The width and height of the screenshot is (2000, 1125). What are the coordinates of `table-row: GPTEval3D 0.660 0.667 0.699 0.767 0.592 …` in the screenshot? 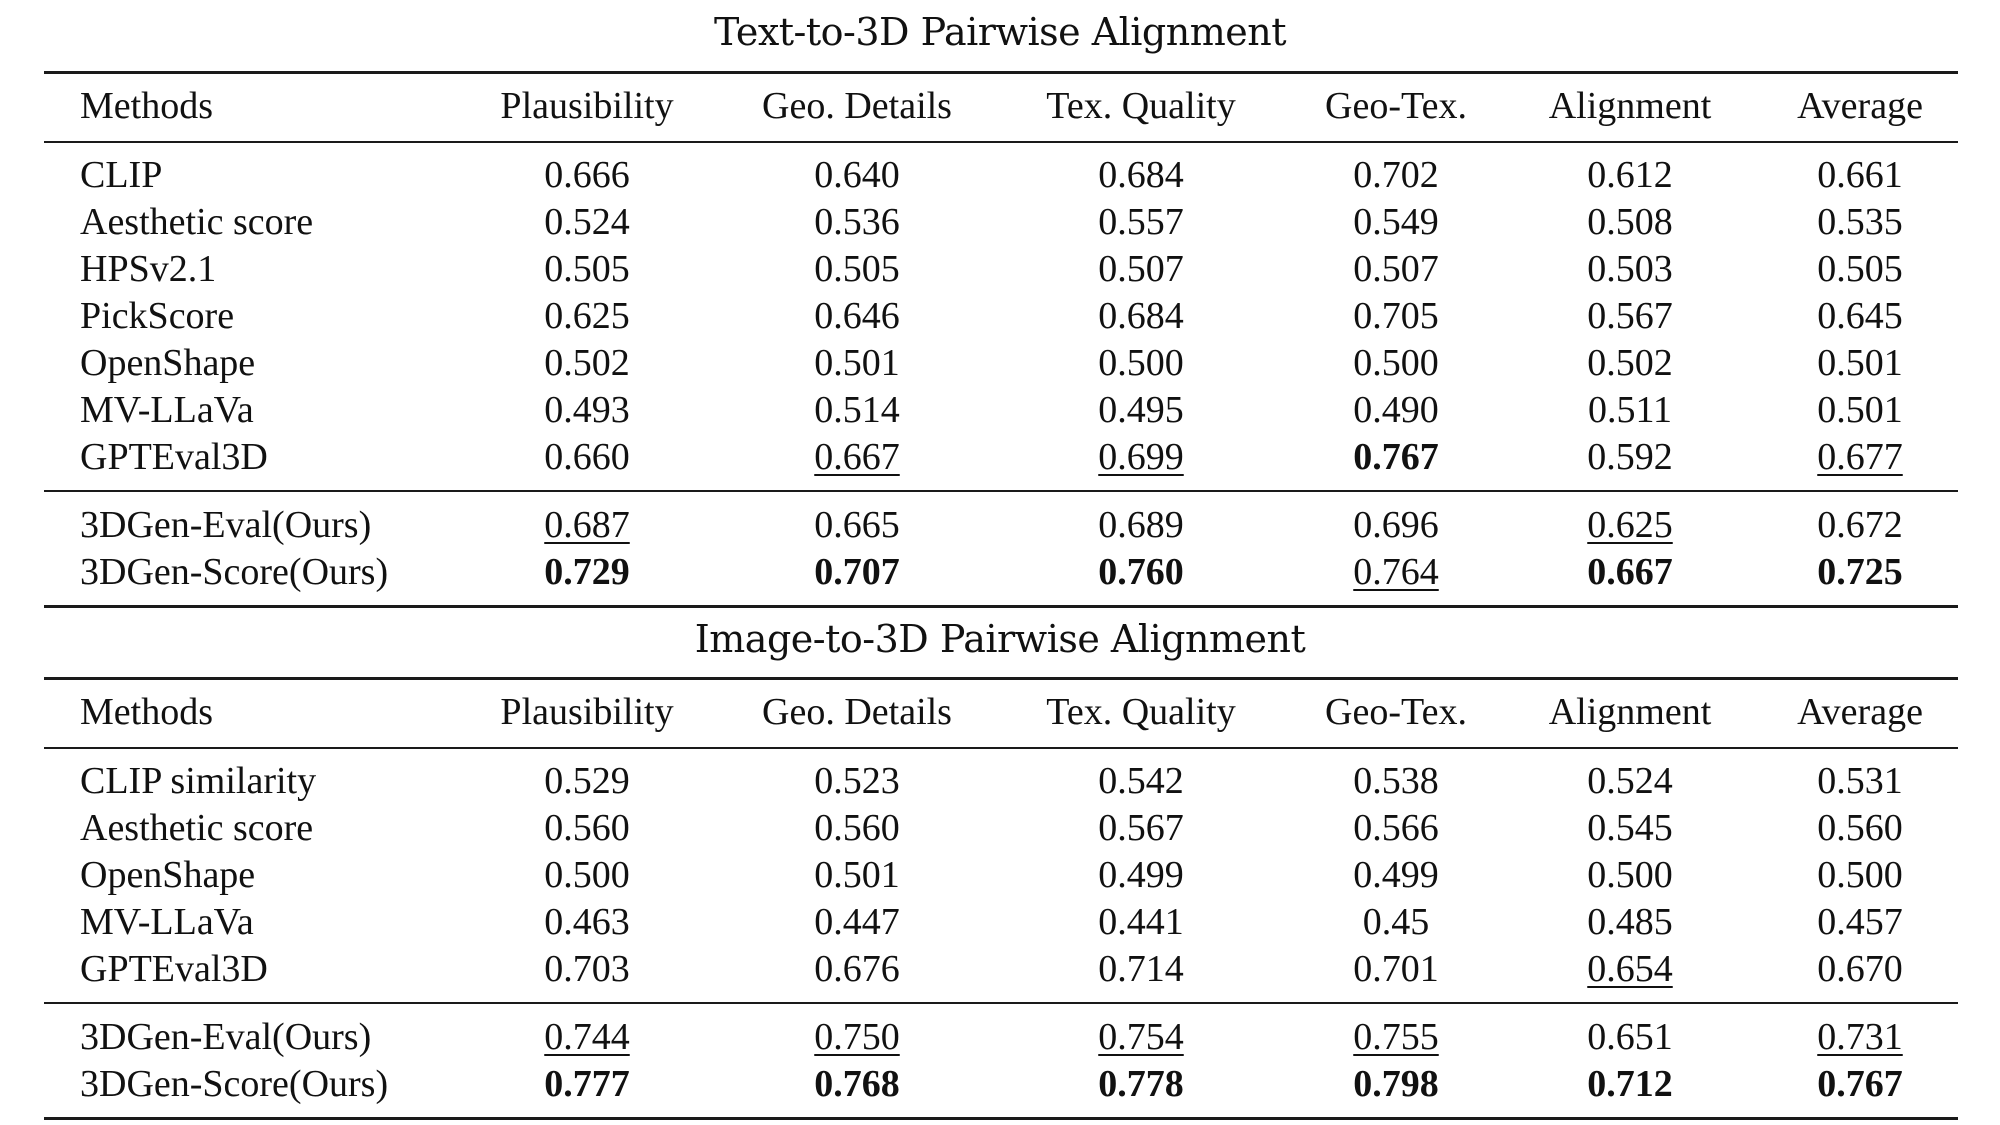 It's located at (1000, 457).